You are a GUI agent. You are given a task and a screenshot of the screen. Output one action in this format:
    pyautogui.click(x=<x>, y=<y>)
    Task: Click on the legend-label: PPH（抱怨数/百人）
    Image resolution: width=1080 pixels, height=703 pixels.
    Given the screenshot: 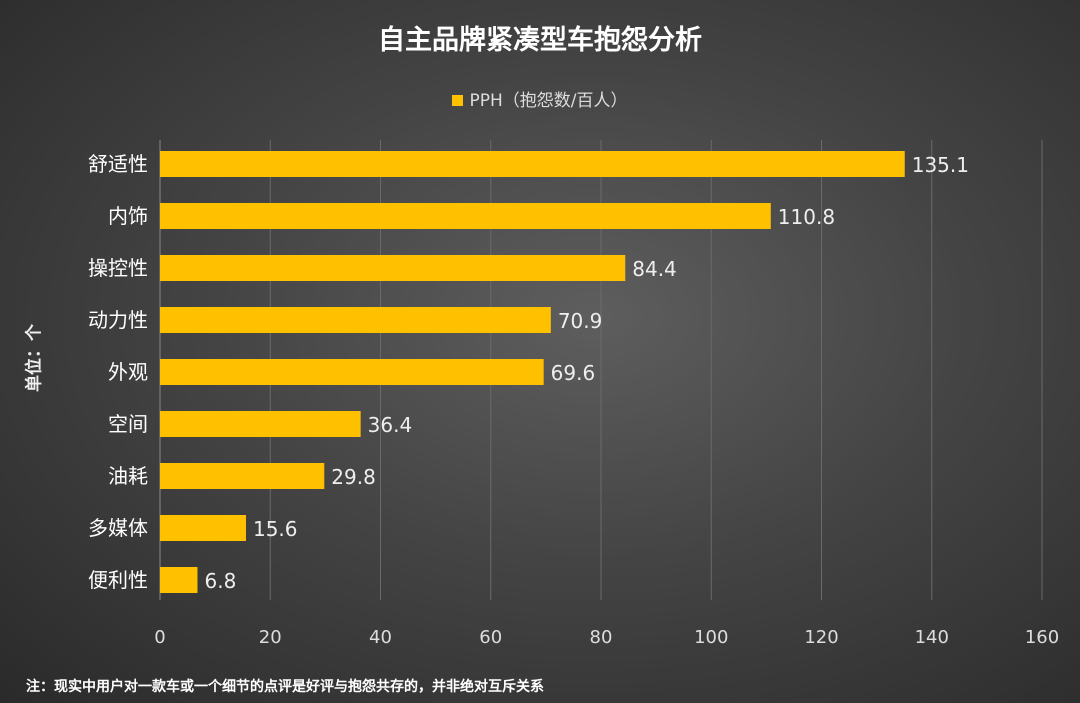 What is the action you would take?
    pyautogui.click(x=548, y=101)
    